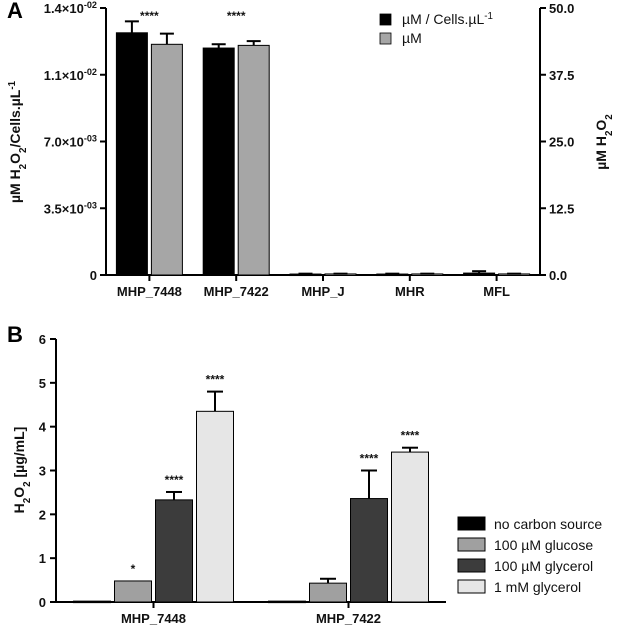  What do you see at coordinates (561, 208) in the screenshot?
I see `y-right-tick-label: 12.5` at bounding box center [561, 208].